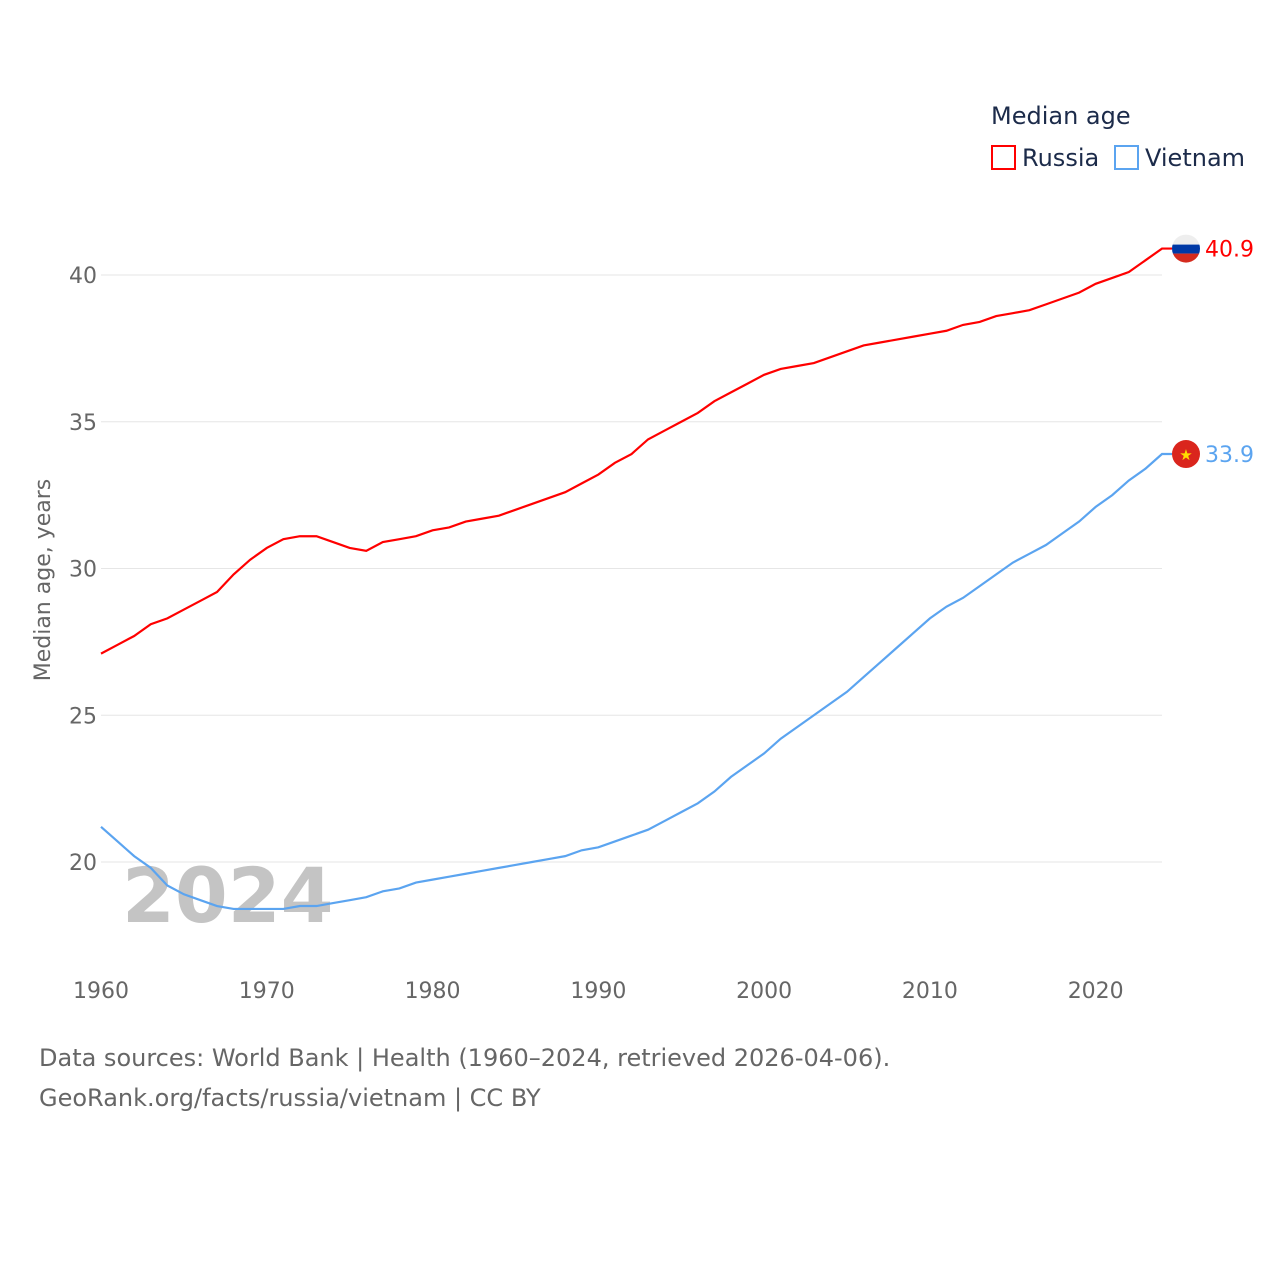  What do you see at coordinates (1186, 248) in the screenshot?
I see `flag-icon-russia` at bounding box center [1186, 248].